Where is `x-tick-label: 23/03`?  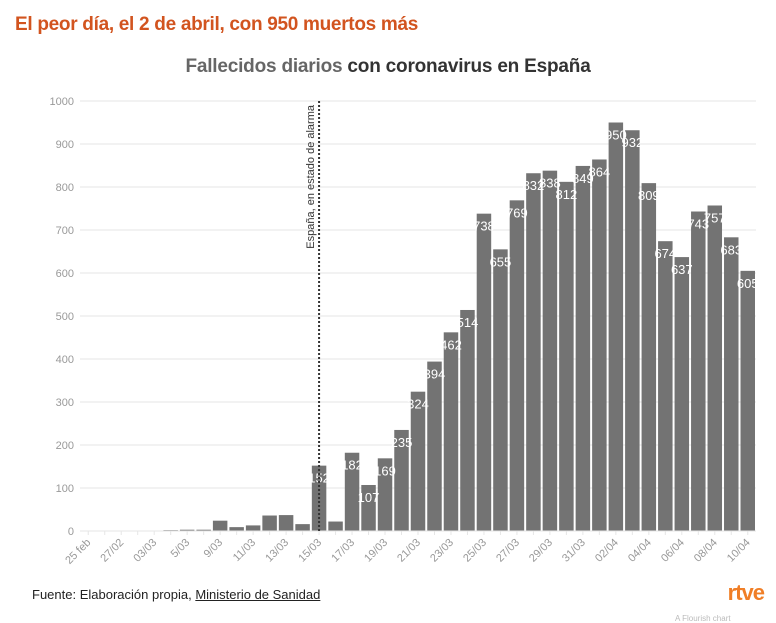
x-tick-label: 23/03 is located at coordinates (442, 551).